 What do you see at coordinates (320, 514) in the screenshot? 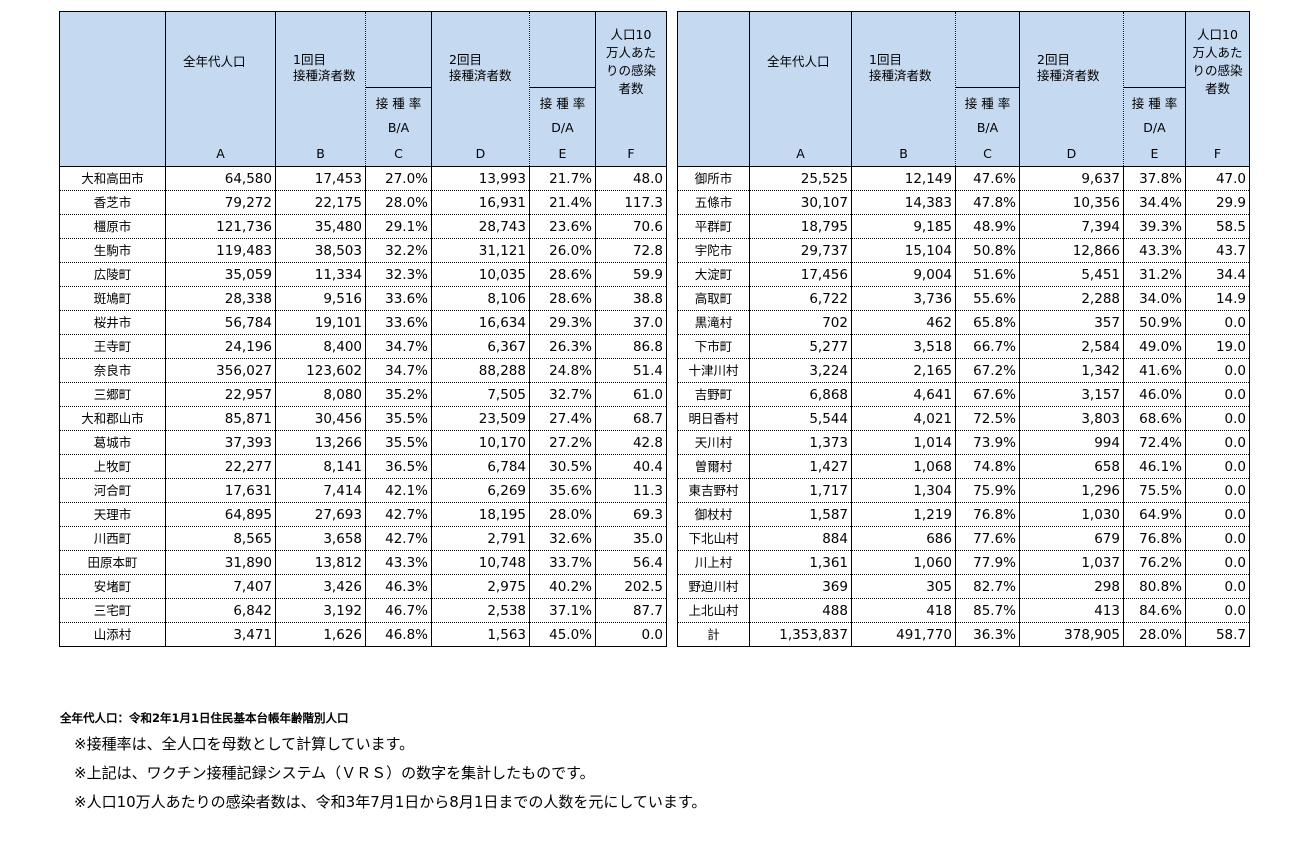
I see `first-dose-cell: 27,693` at bounding box center [320, 514].